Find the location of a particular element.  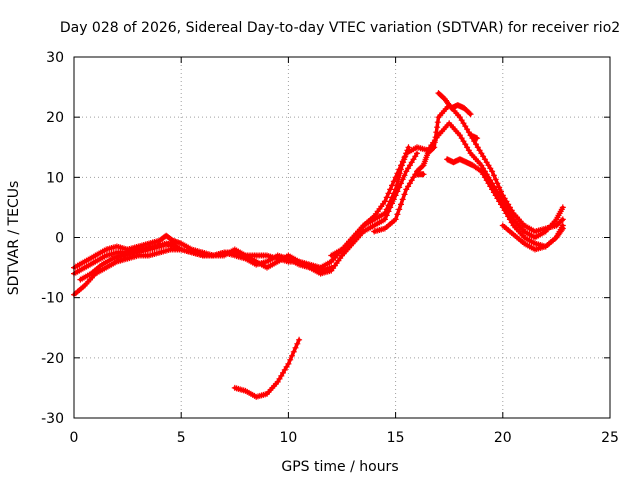

series-track-k is located at coordinates (532, 237).